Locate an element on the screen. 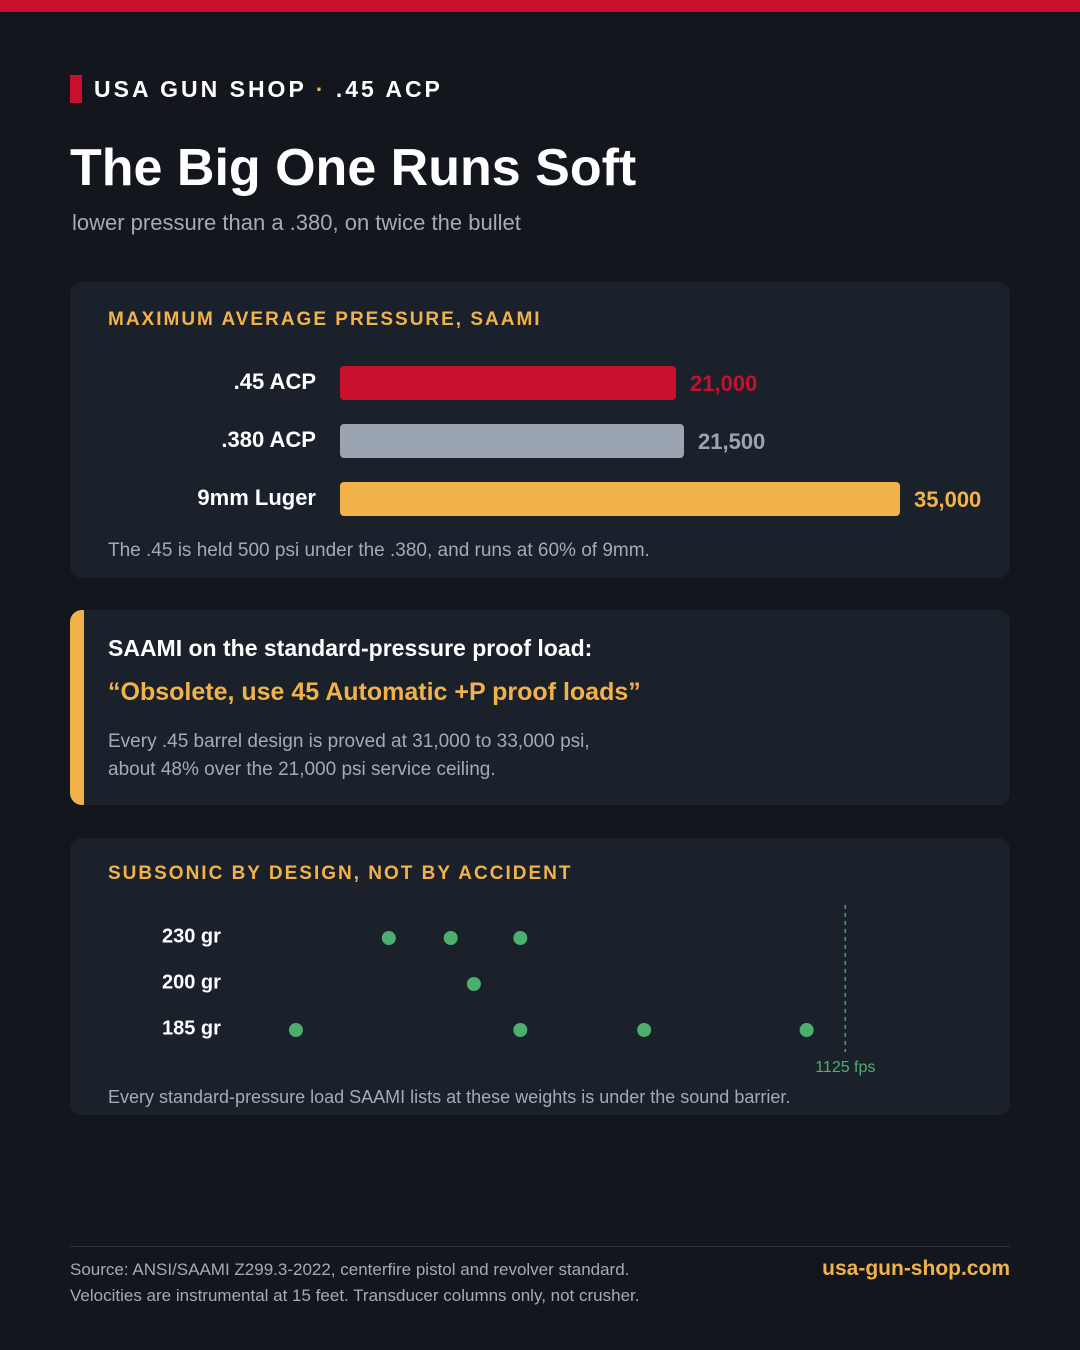 This screenshot has width=1080, height=1350. row-label: 200 gr is located at coordinates (191, 982).